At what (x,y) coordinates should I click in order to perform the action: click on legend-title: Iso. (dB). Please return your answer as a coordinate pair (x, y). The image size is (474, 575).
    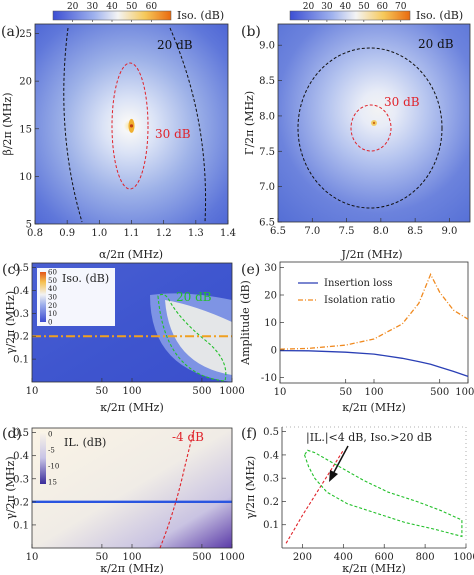
    Looking at the image, I should click on (85, 278).